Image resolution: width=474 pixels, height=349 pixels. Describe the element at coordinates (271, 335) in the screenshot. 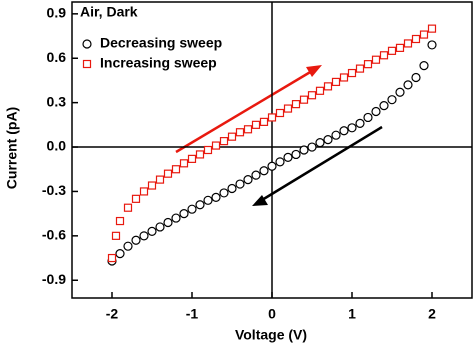

I see `x-axis-label: Voltage (V)` at that location.